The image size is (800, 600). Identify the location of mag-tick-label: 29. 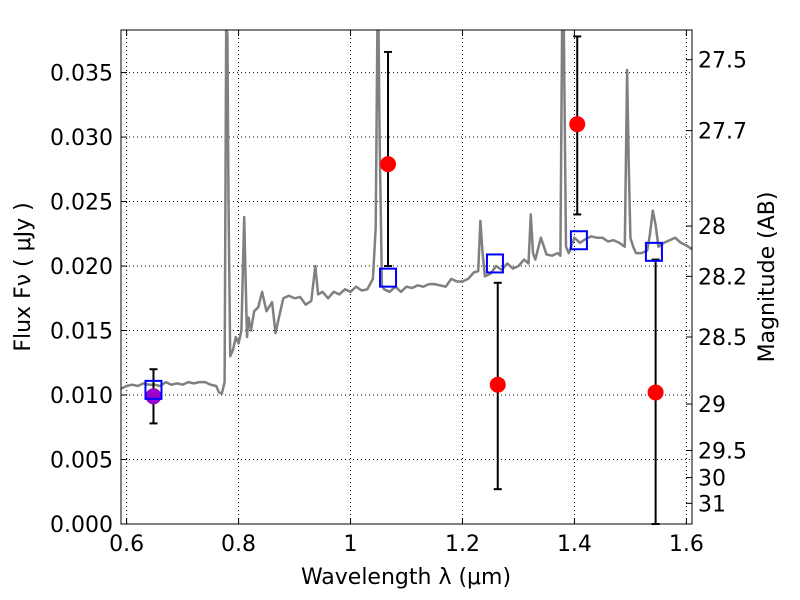
(712, 405).